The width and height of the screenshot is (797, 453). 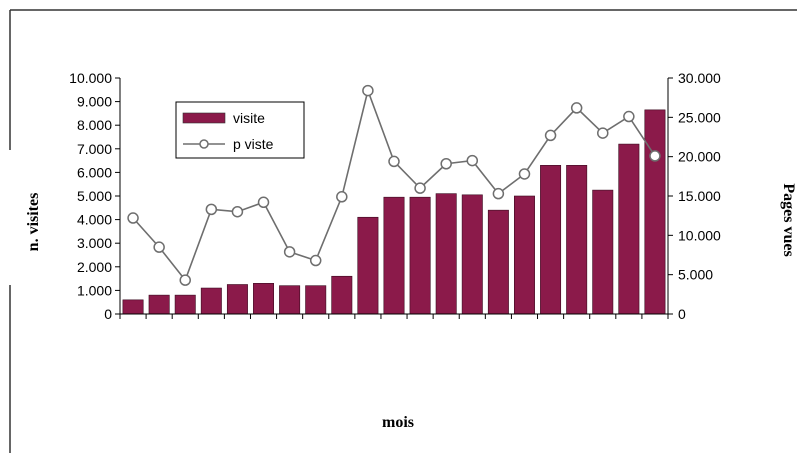 What do you see at coordinates (94, 243) in the screenshot?
I see `y-tick-label-left: 3.000` at bounding box center [94, 243].